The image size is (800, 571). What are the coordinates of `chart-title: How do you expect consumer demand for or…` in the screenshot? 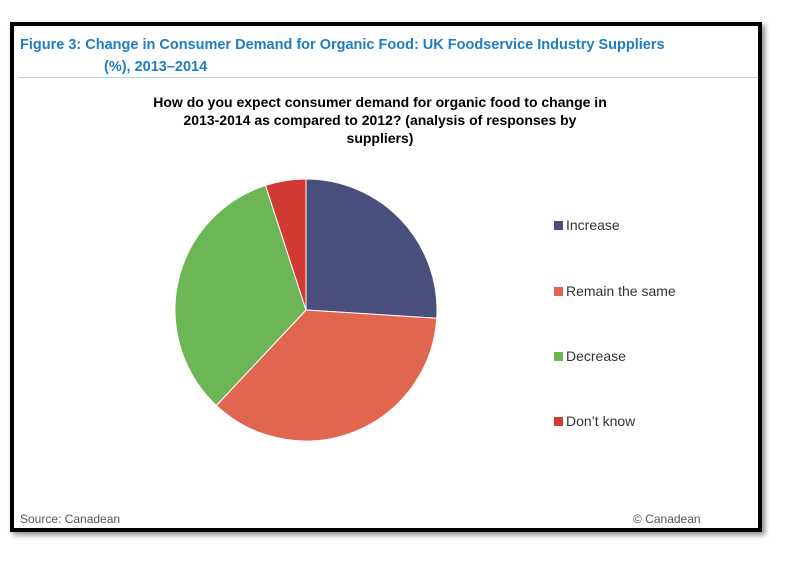 It's located at (380, 120).